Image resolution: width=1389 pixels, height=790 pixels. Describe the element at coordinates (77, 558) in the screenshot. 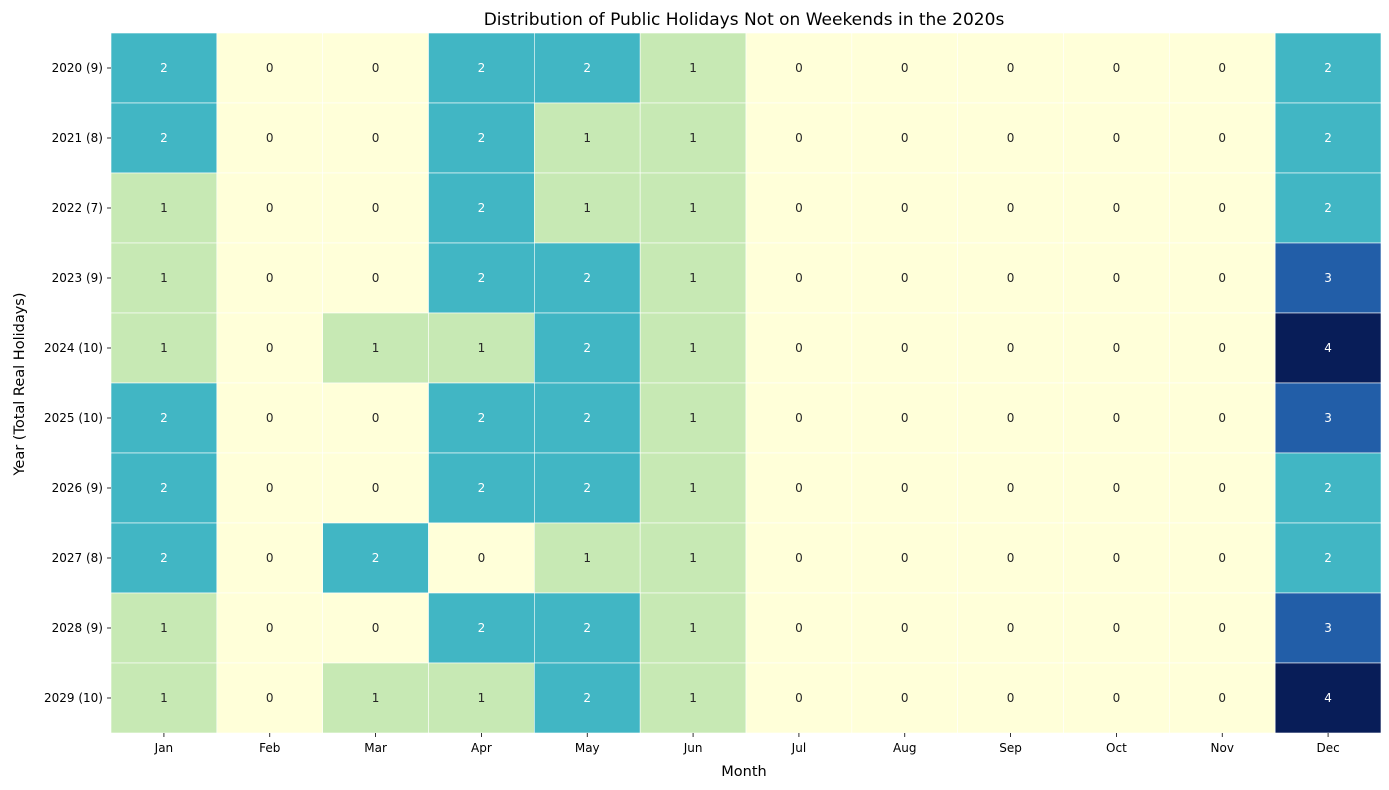

I see `y-tick-label-2027-8: 2027 (8)` at that location.